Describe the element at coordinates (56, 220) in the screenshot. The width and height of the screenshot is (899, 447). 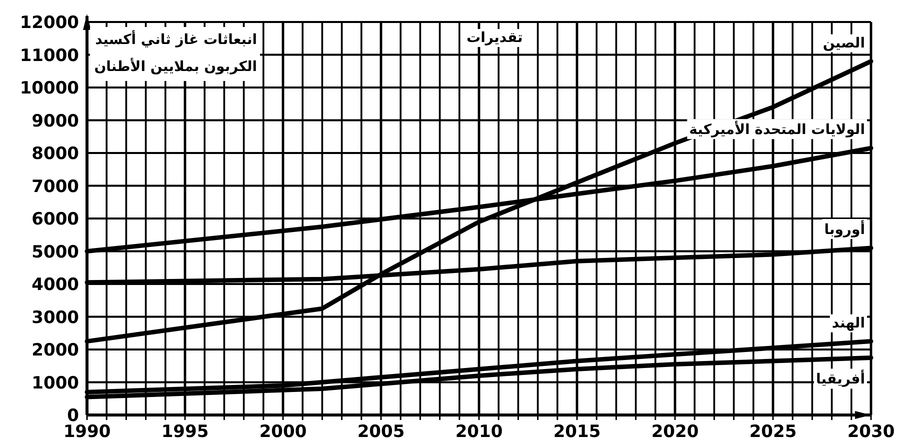
I see `y-tick-label: 6000` at that location.